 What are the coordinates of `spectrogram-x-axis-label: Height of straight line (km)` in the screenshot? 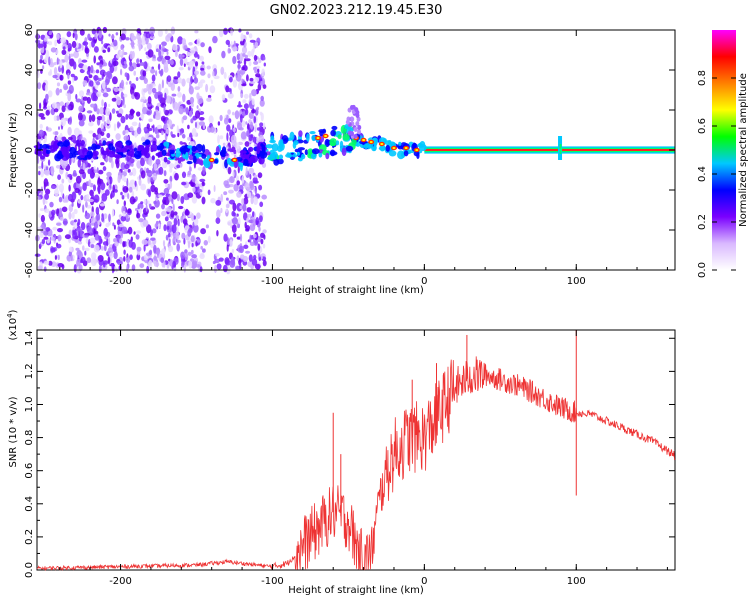 It's located at (356, 290).